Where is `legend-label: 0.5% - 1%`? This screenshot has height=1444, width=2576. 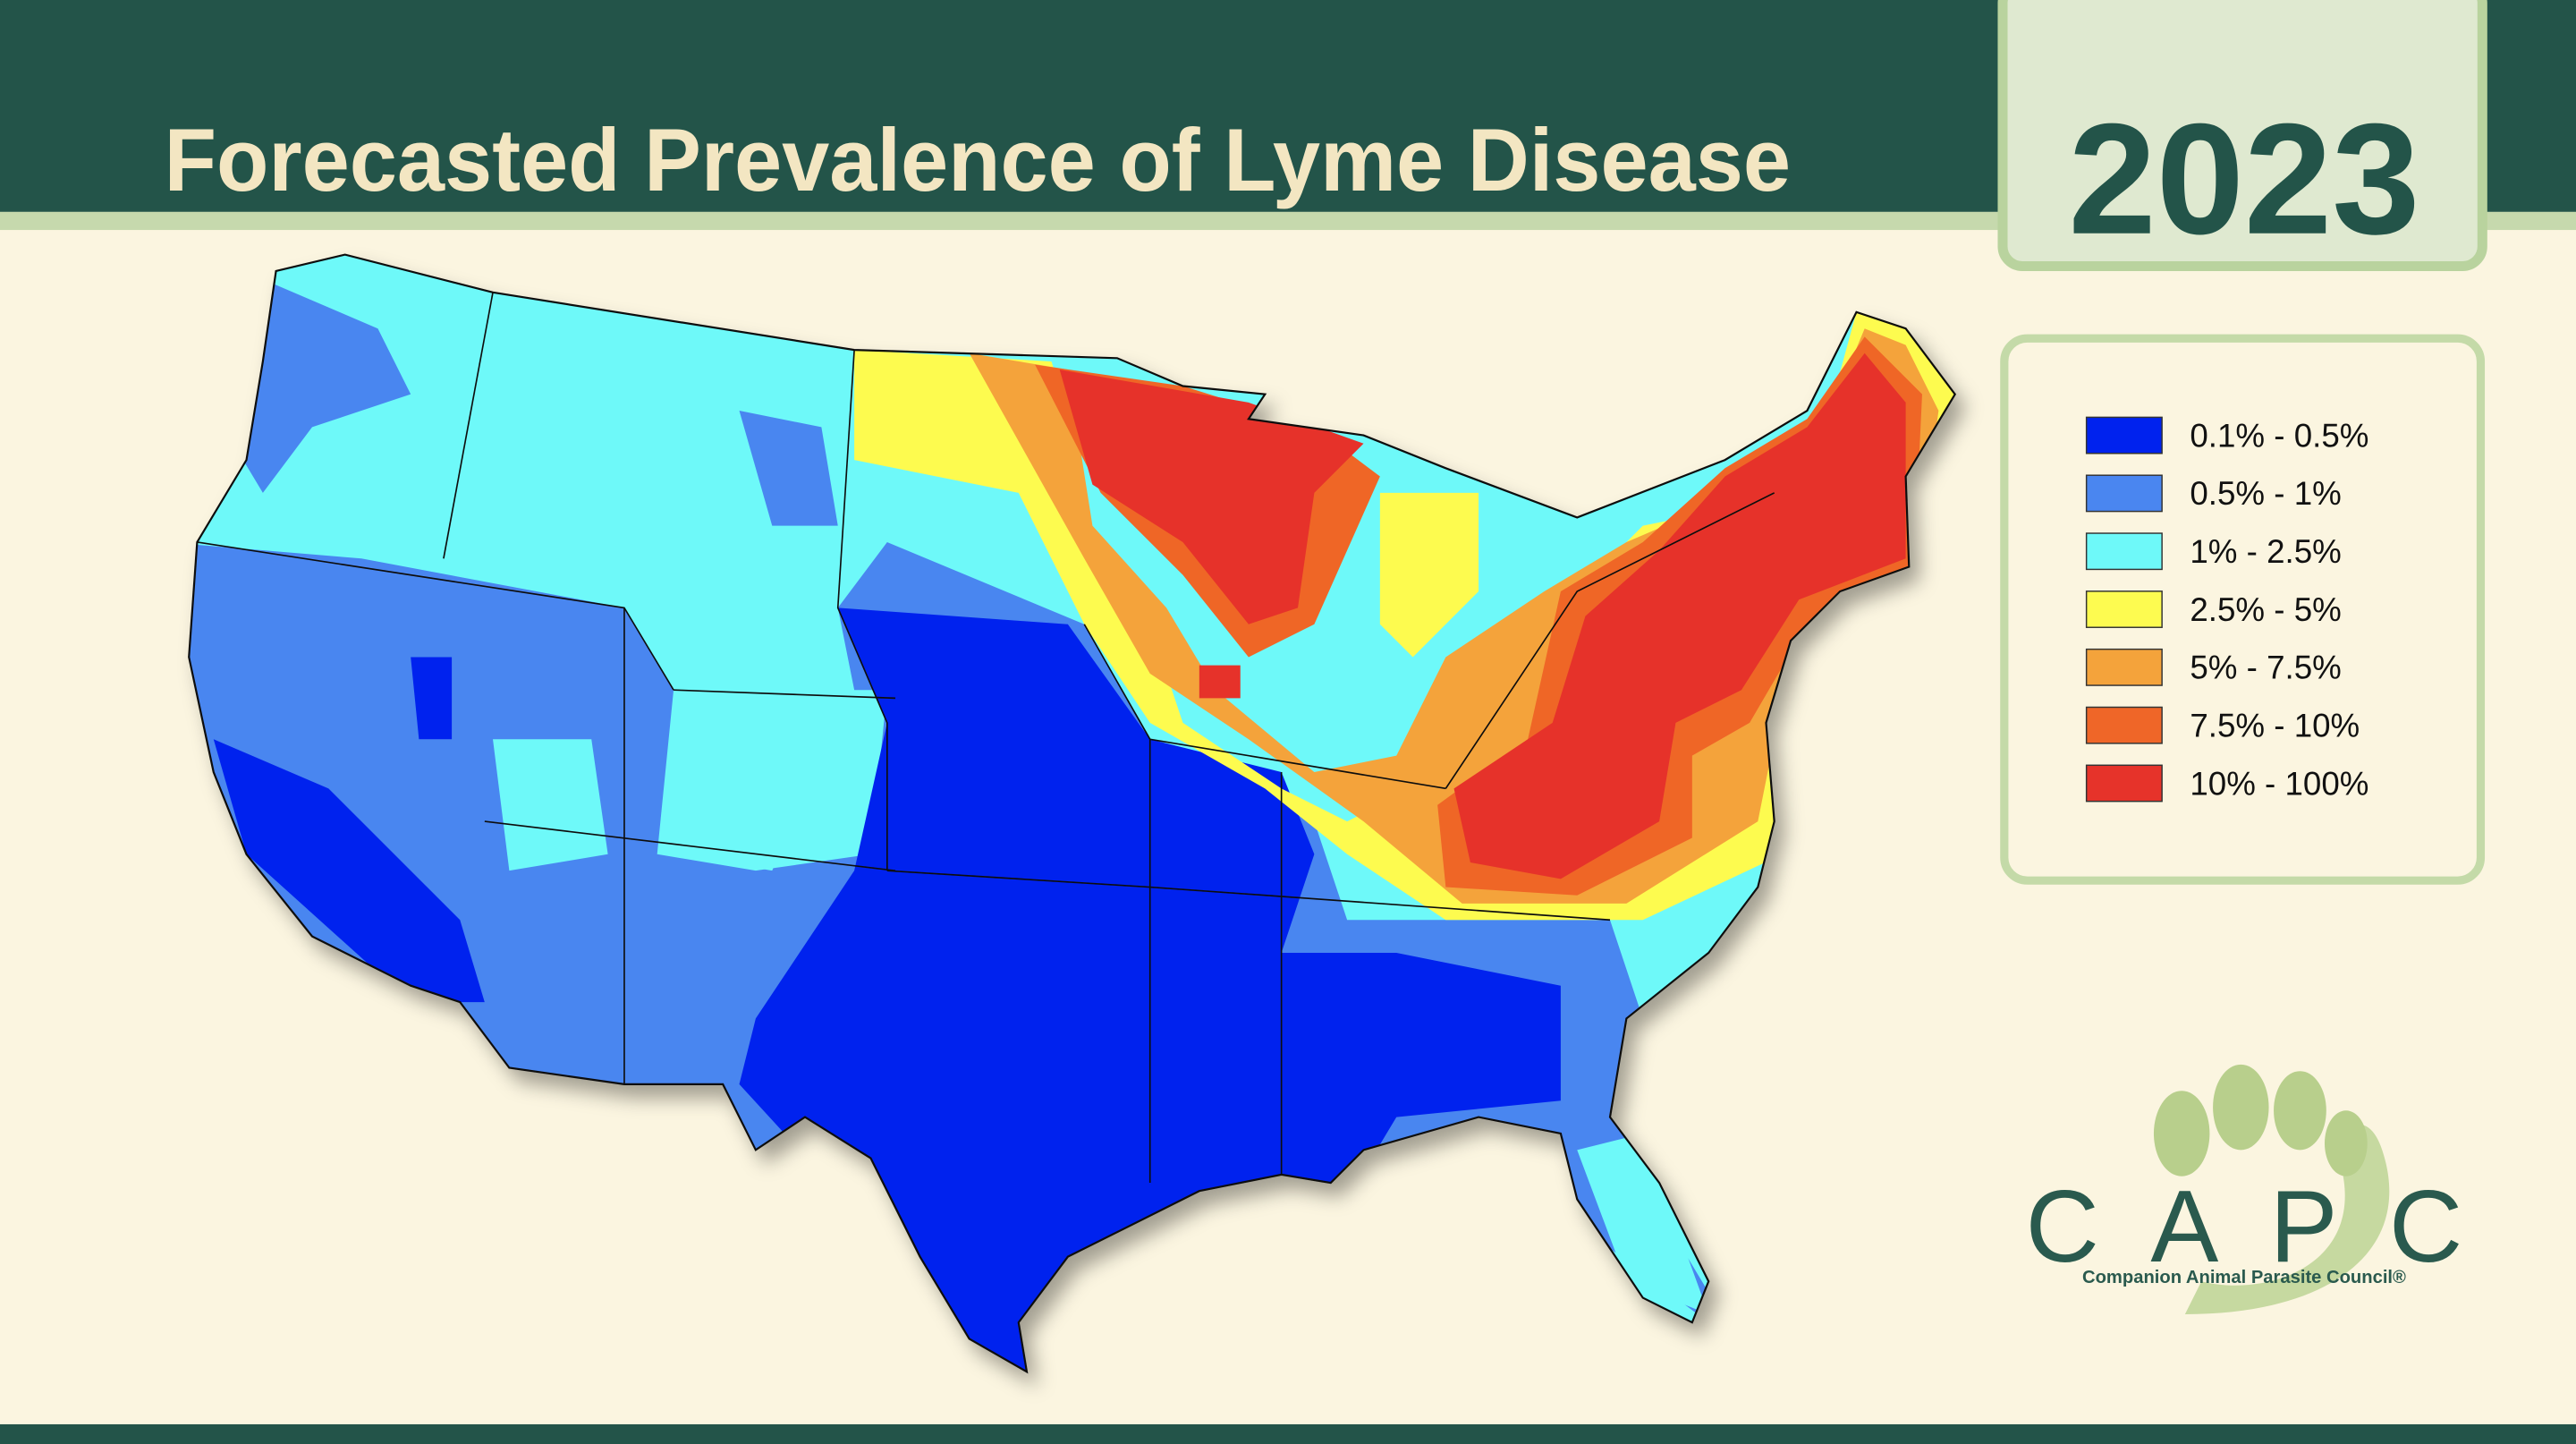 legend-label: 0.5% - 1% is located at coordinates (2265, 493).